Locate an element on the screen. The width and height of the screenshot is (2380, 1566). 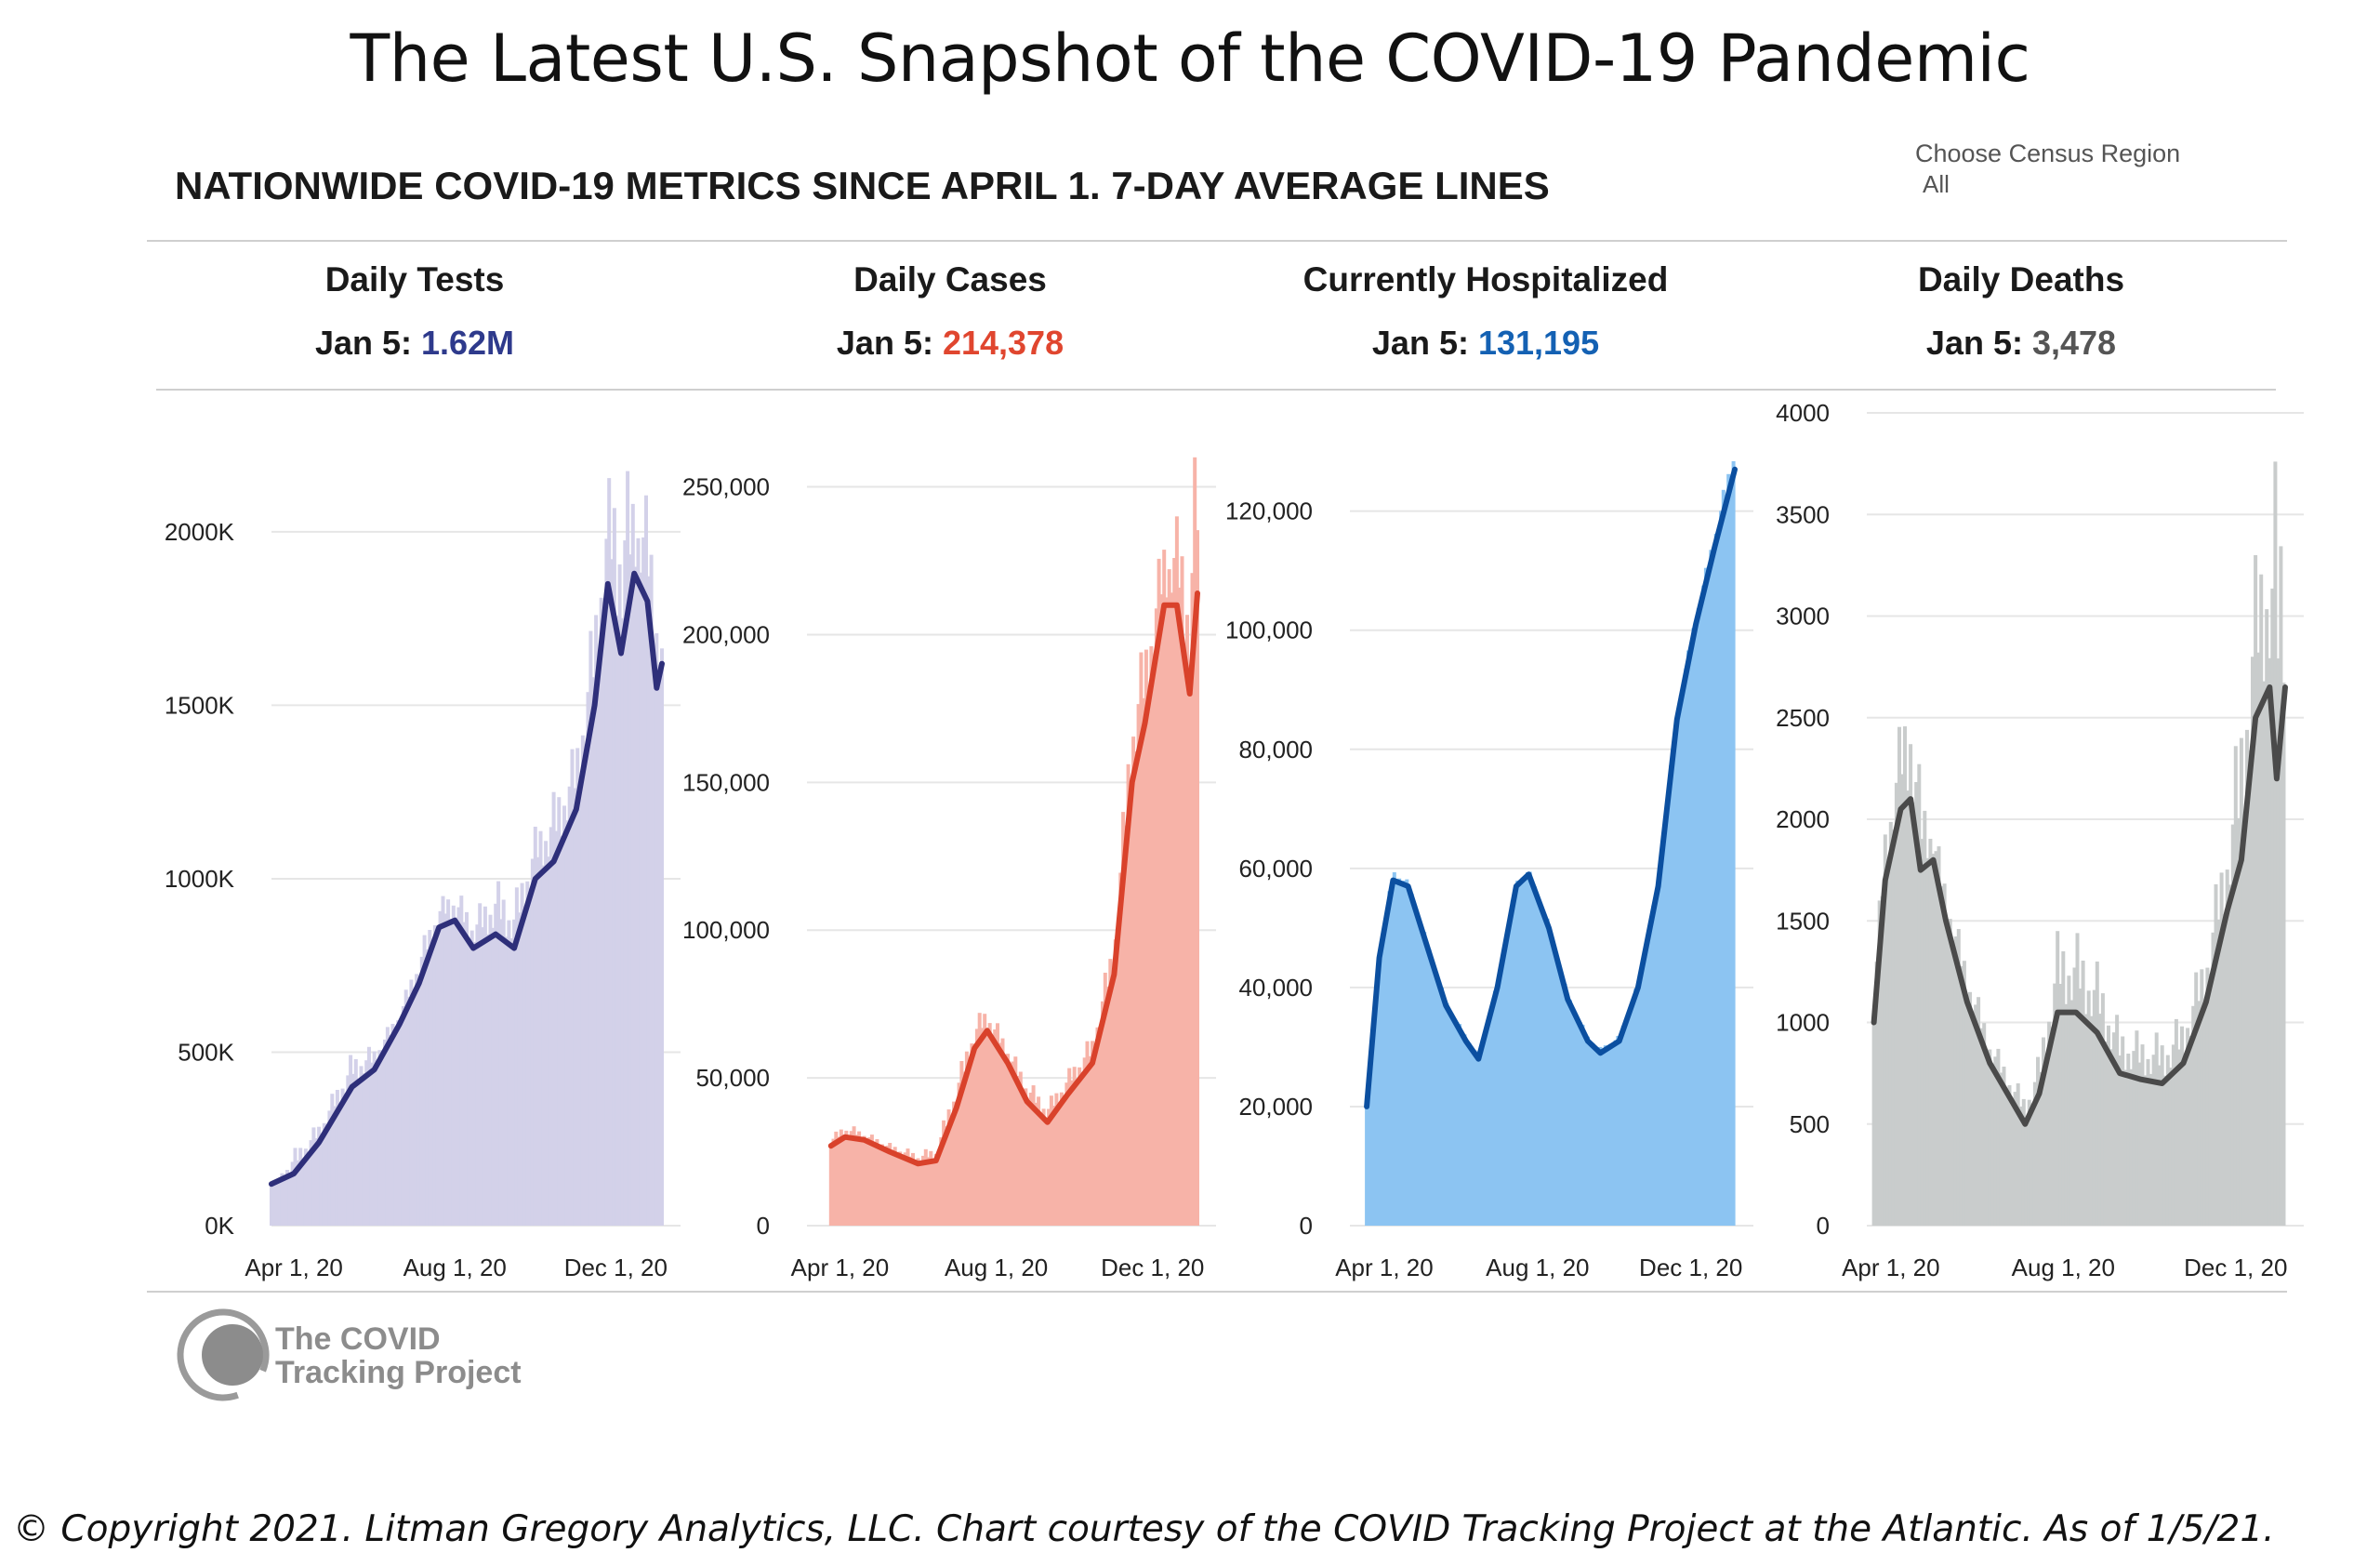
latest-label: Jan 5: is located at coordinates (363, 343).